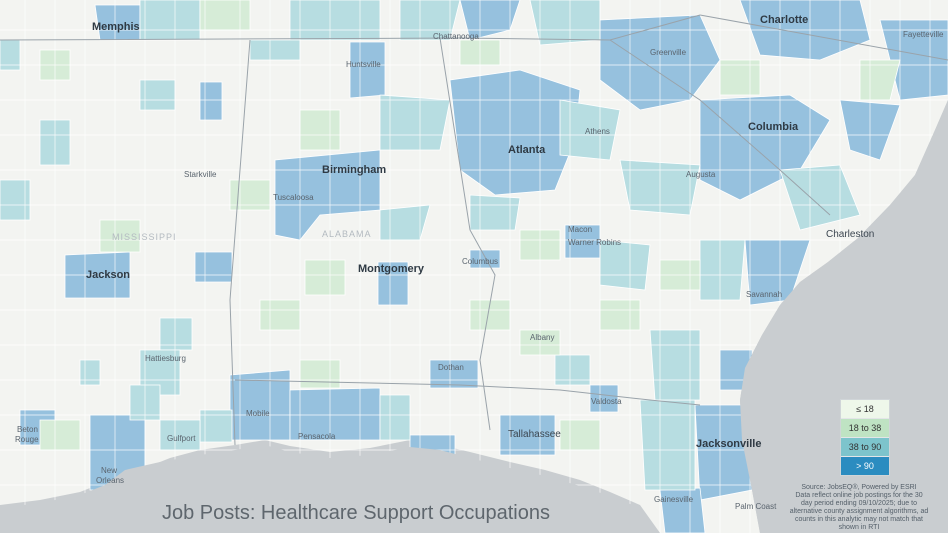 This screenshot has width=948, height=533. What do you see at coordinates (108, 275) in the screenshot?
I see `city-jackson-ms: Jackson` at bounding box center [108, 275].